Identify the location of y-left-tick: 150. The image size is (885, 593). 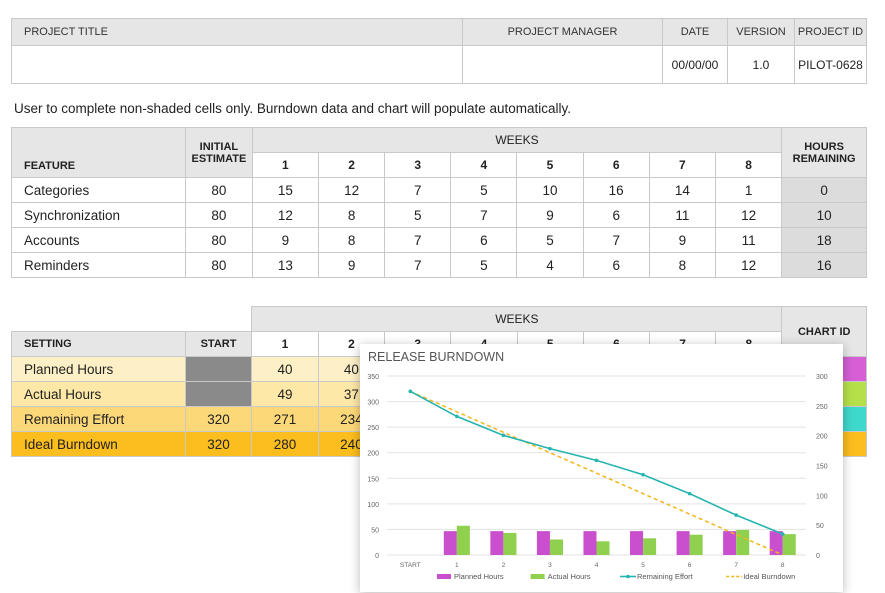
(373, 479).